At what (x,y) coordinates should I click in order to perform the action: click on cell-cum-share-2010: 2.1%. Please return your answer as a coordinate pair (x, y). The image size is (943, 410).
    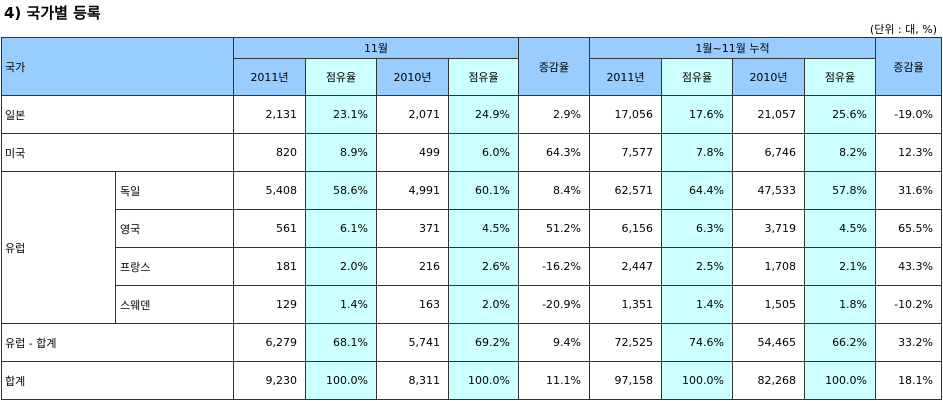
    Looking at the image, I should click on (840, 266).